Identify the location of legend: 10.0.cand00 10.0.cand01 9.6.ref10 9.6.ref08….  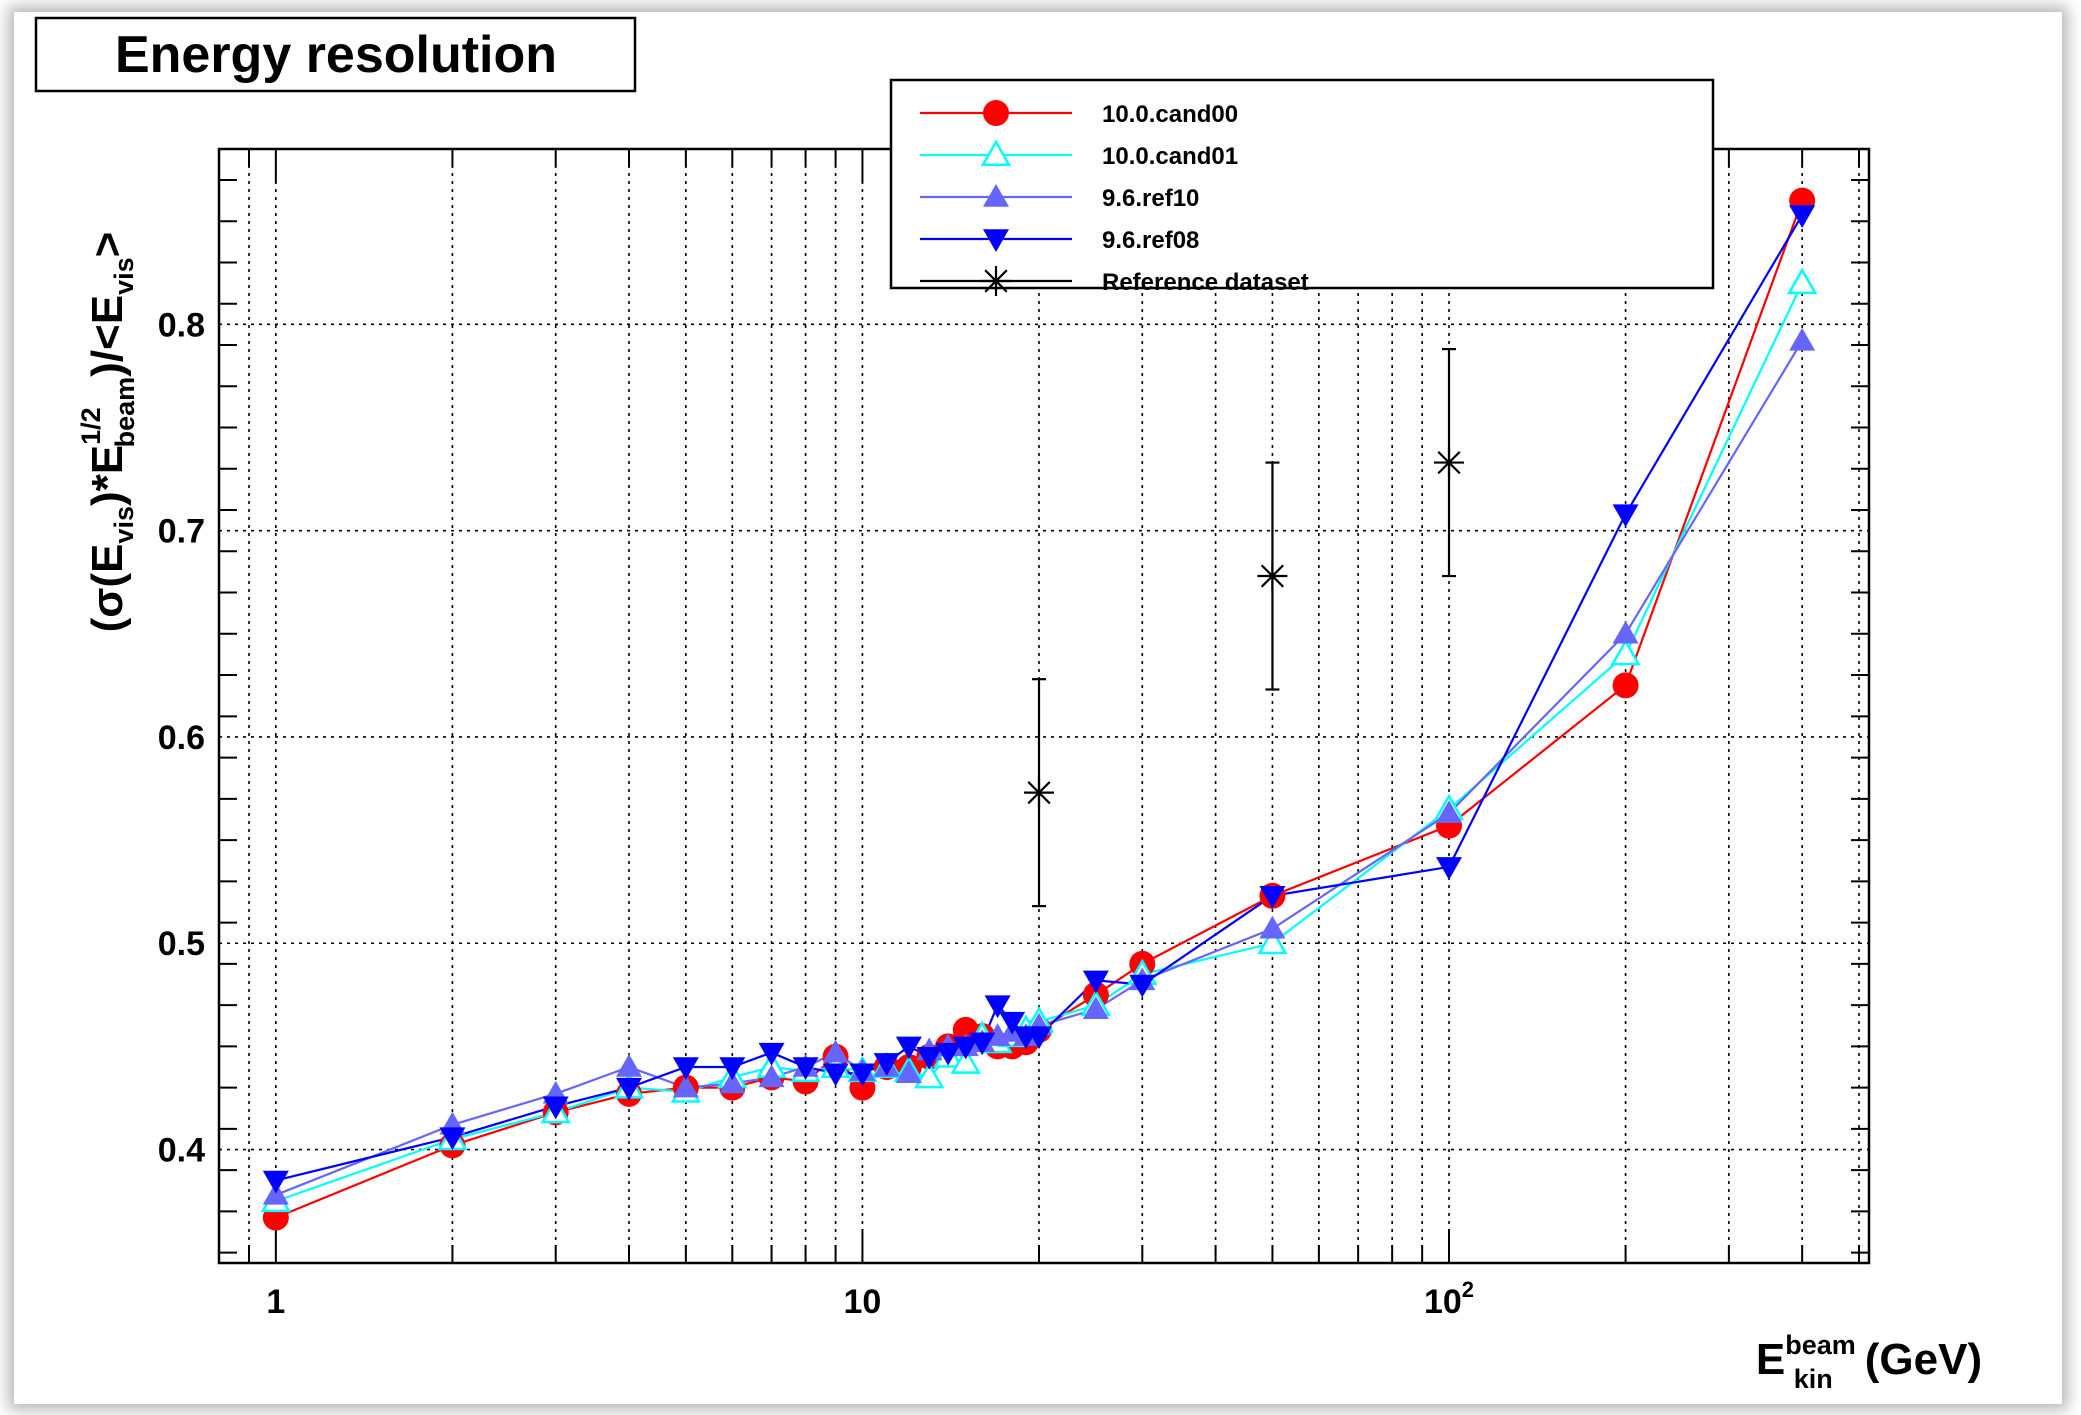
(1302, 187).